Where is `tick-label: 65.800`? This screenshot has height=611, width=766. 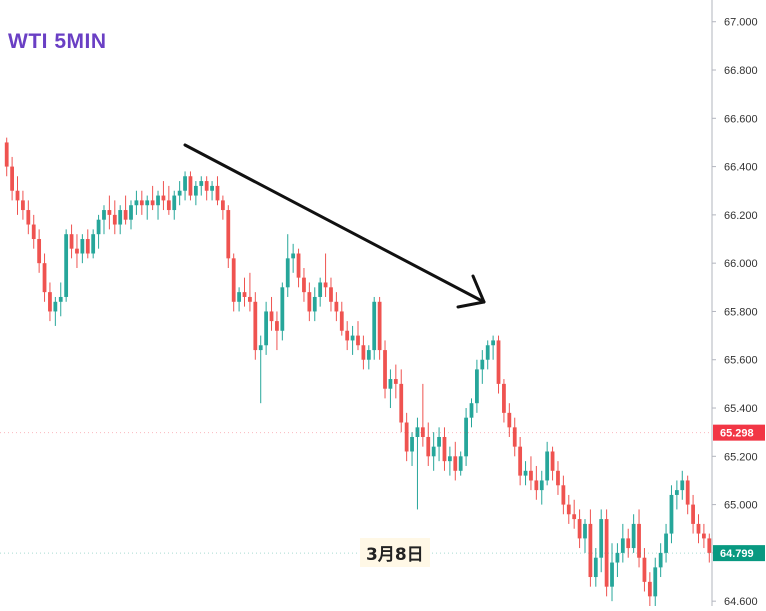 tick-label: 65.800 is located at coordinates (741, 312).